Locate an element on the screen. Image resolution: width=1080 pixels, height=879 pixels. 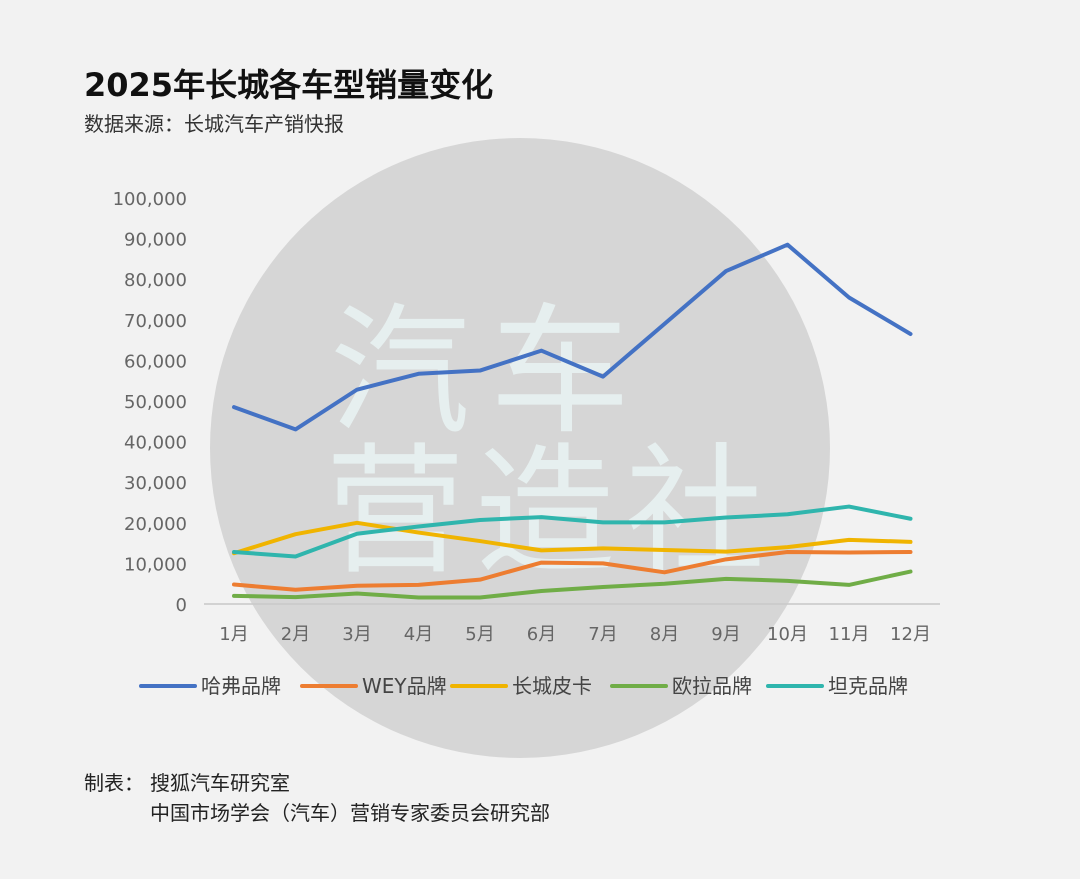
chart-title: 2025年长城各车型销量变化 is located at coordinates (289, 85).